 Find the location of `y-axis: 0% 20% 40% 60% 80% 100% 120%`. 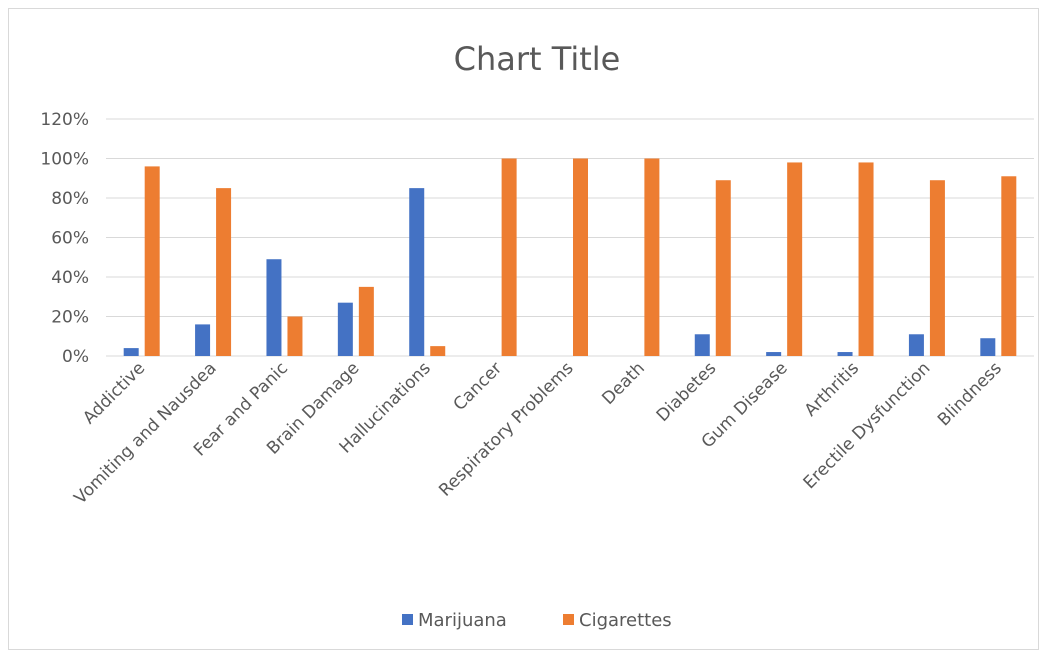

y-axis: 0% 20% 40% 60% 80% 100% 120% is located at coordinates (64, 238).